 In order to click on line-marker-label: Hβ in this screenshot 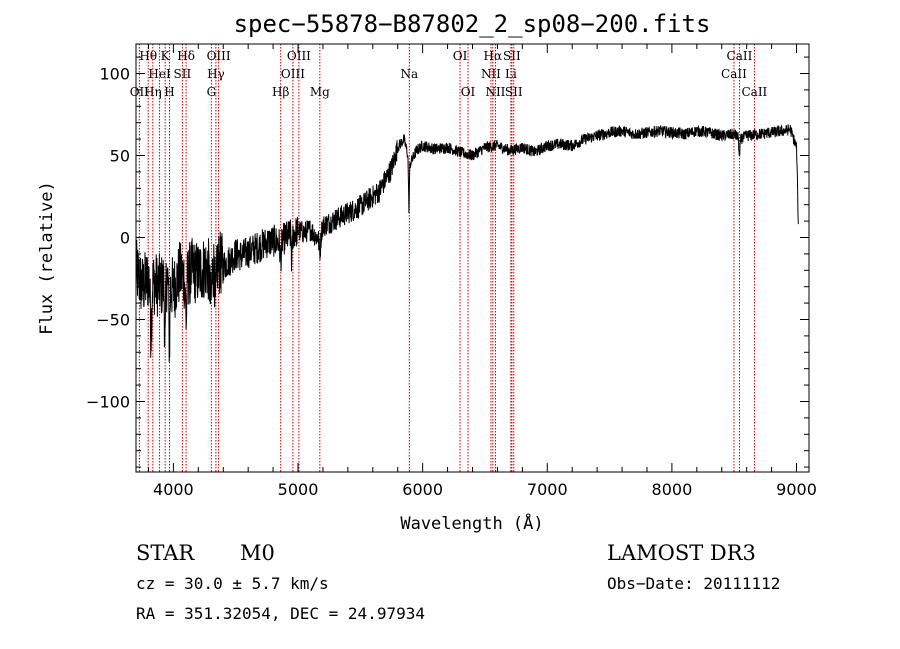, I will do `click(280, 92)`.